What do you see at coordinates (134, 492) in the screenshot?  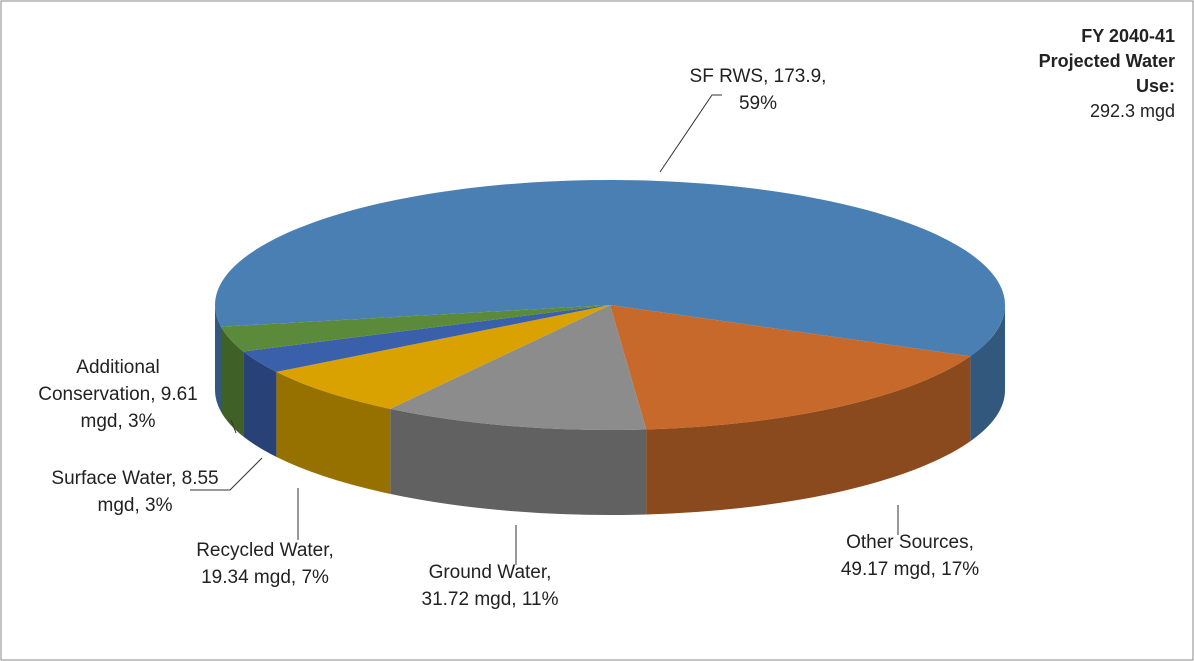 I see `data-label: Surface Water, 8.55 mgd, 3%` at bounding box center [134, 492].